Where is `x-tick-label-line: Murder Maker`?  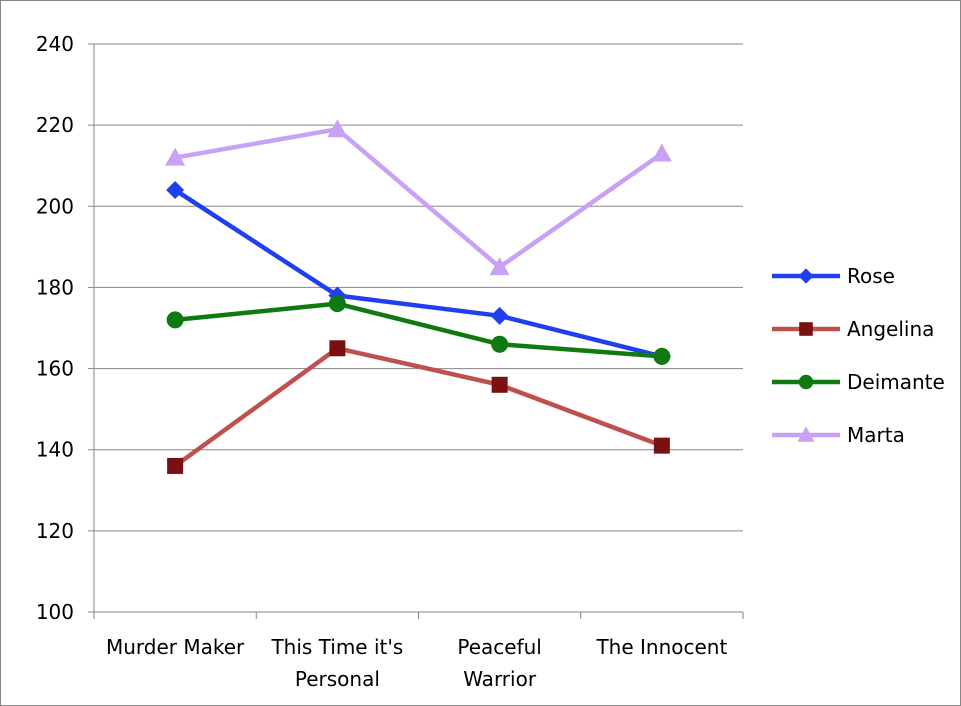 x-tick-label-line: Murder Maker is located at coordinates (175, 647).